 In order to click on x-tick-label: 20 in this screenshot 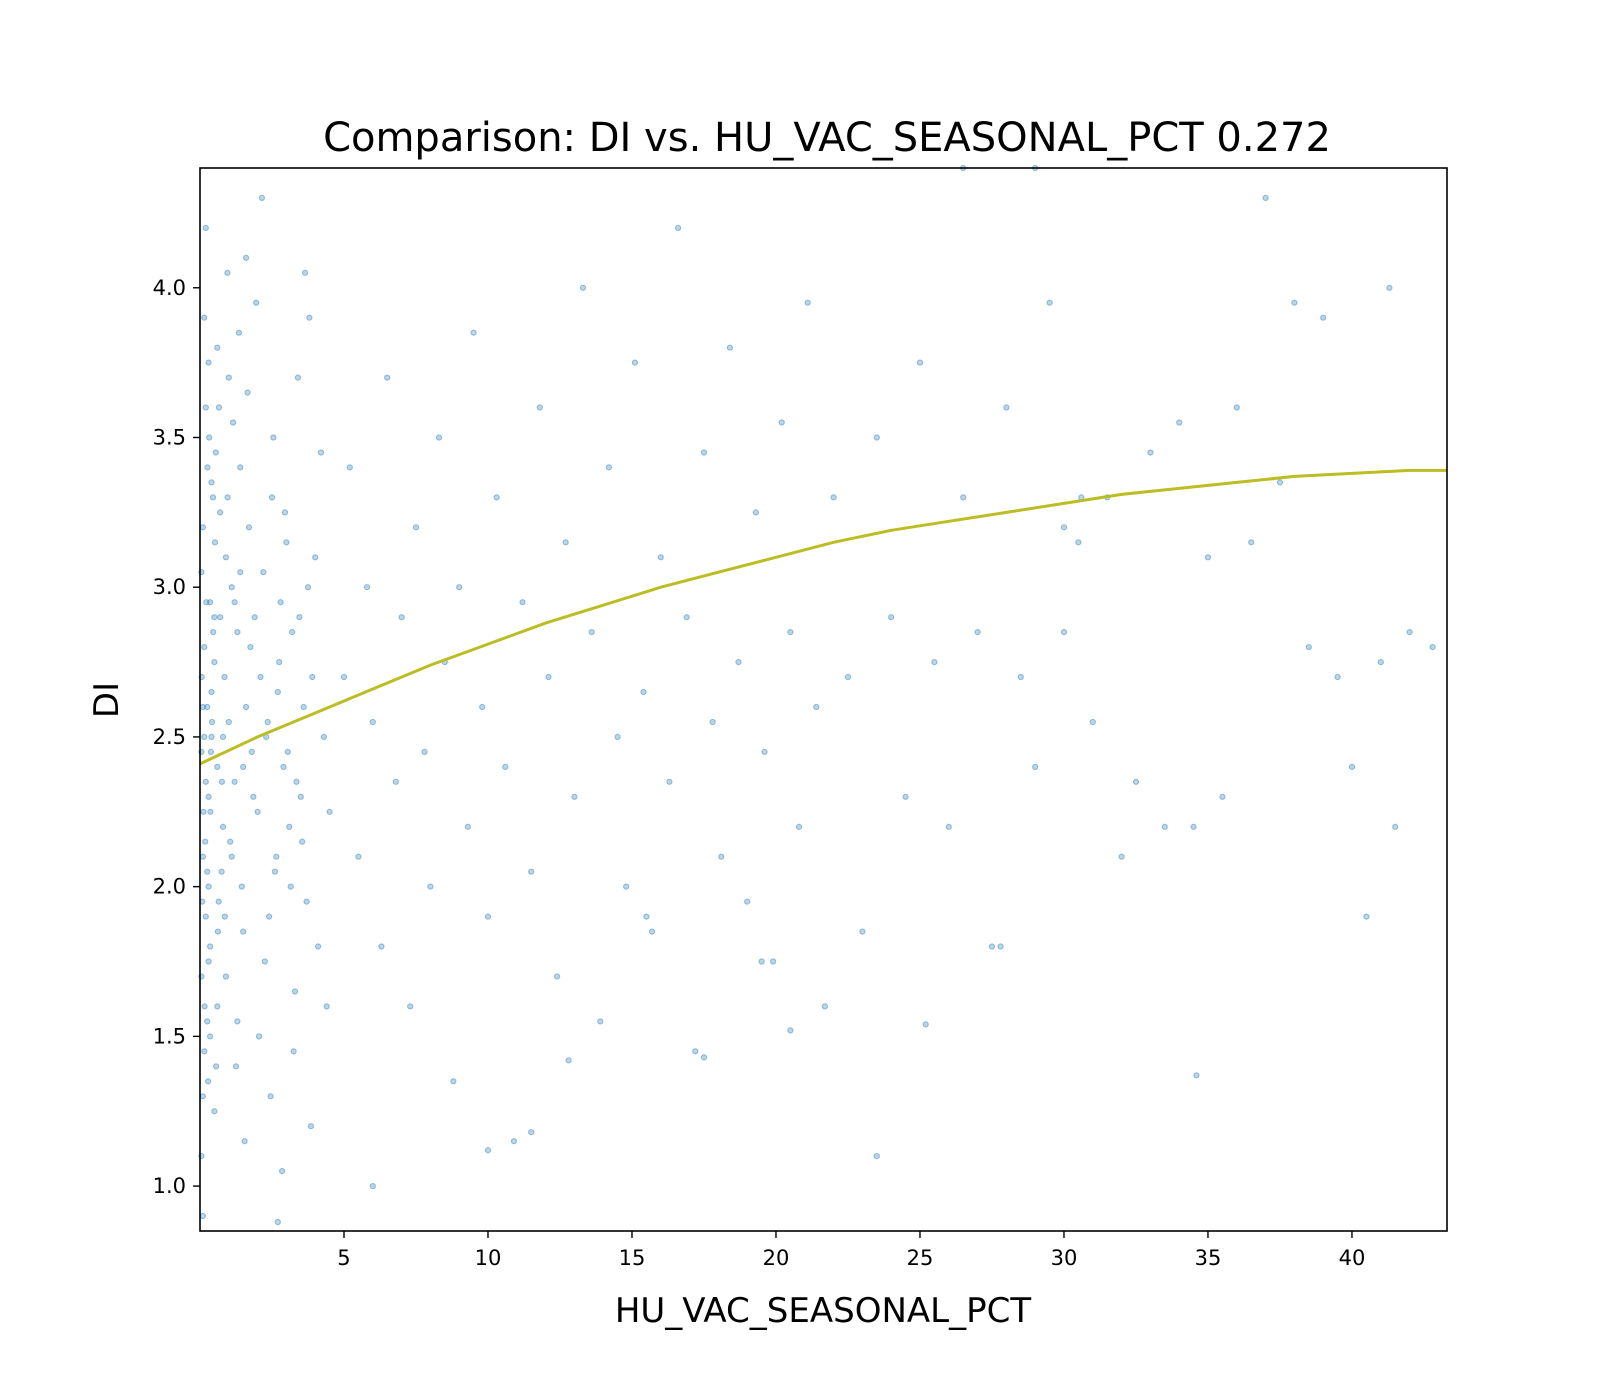, I will do `click(776, 1258)`.